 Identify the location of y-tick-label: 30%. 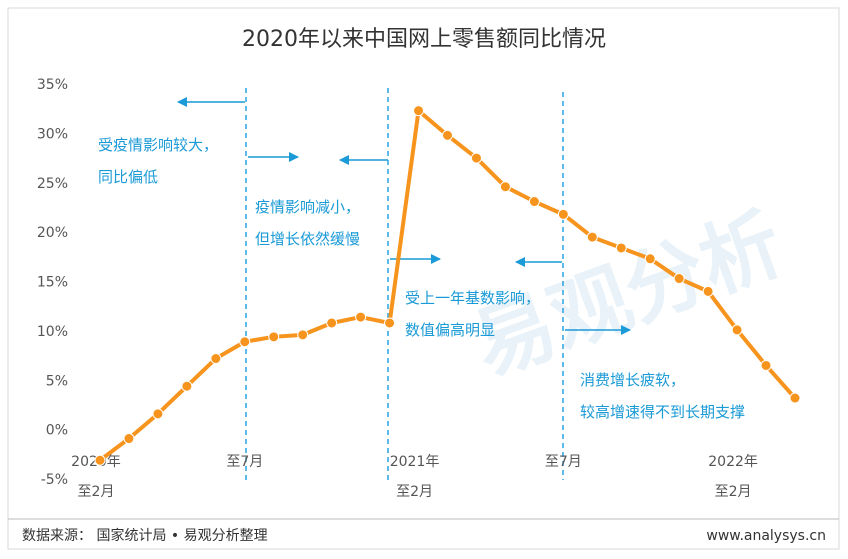
(52, 134).